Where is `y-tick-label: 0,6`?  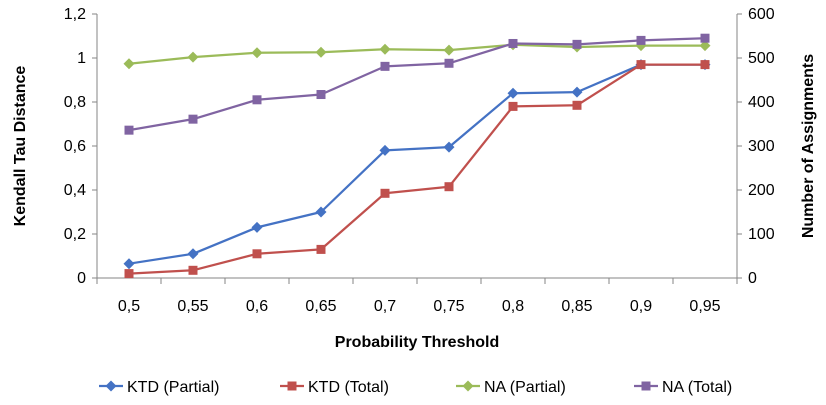
y-tick-label: 0,6 is located at coordinates (75, 146).